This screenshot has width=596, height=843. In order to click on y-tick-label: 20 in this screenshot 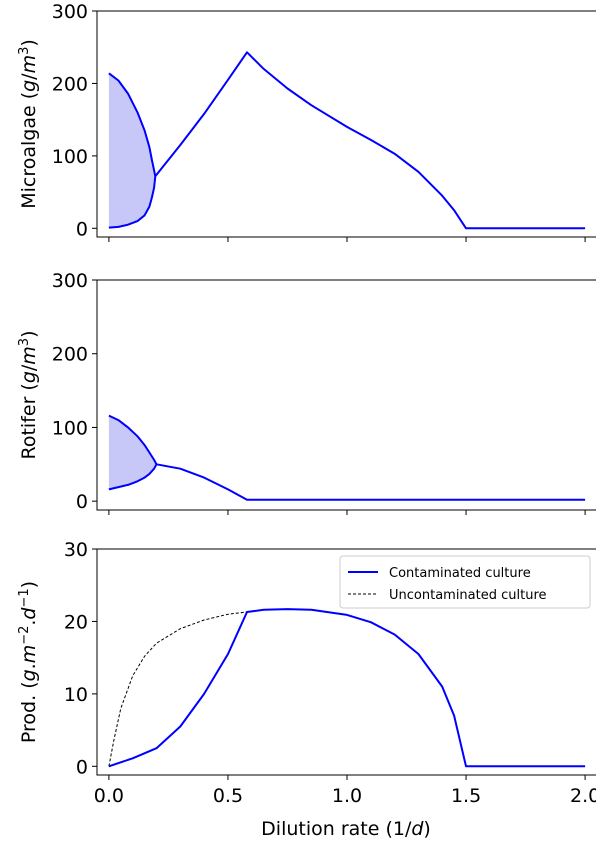, I will do `click(76, 622)`.